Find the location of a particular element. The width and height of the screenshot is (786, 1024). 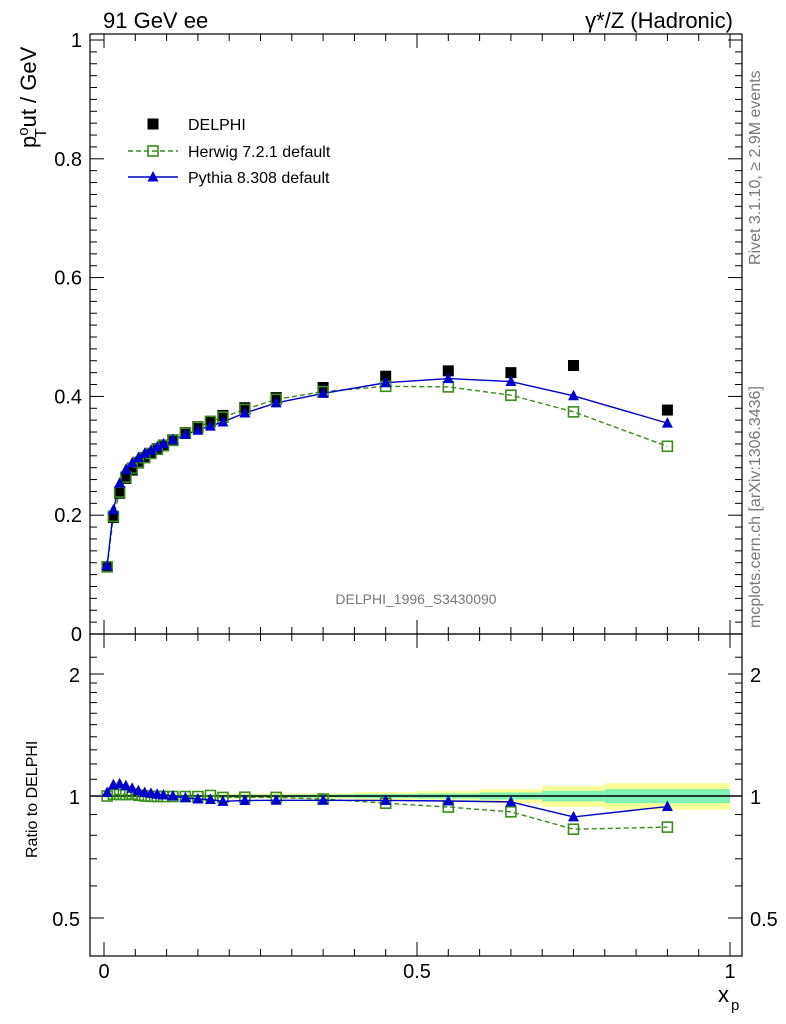

x-axis-title-sub: p is located at coordinates (735, 1005).